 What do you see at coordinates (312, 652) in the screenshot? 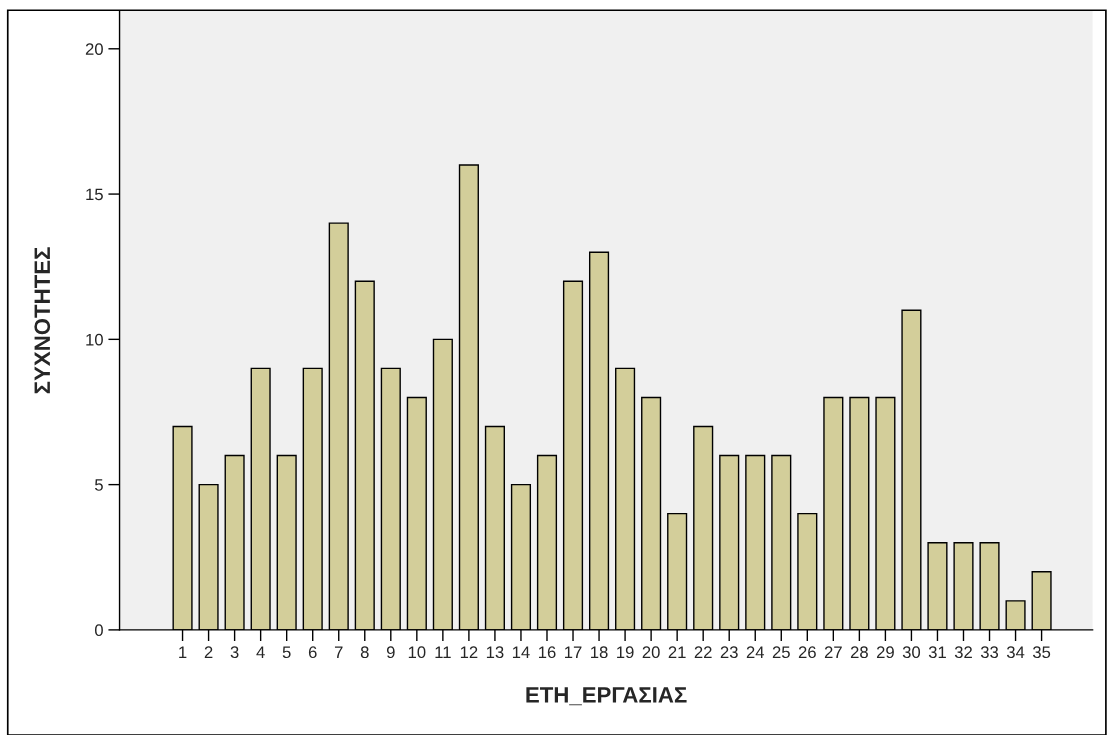
I see `x-tick-label: 6` at bounding box center [312, 652].